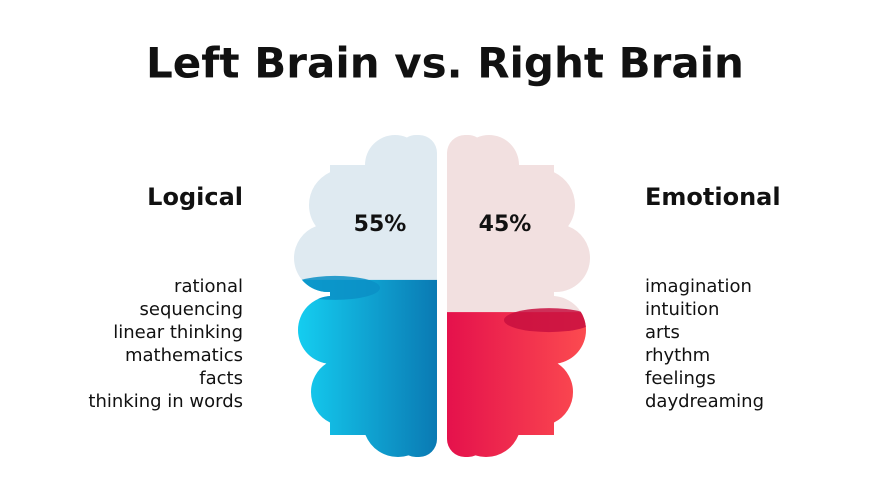 This screenshot has width=890, height=500. I want to click on trait: intuition, so click(682, 309).